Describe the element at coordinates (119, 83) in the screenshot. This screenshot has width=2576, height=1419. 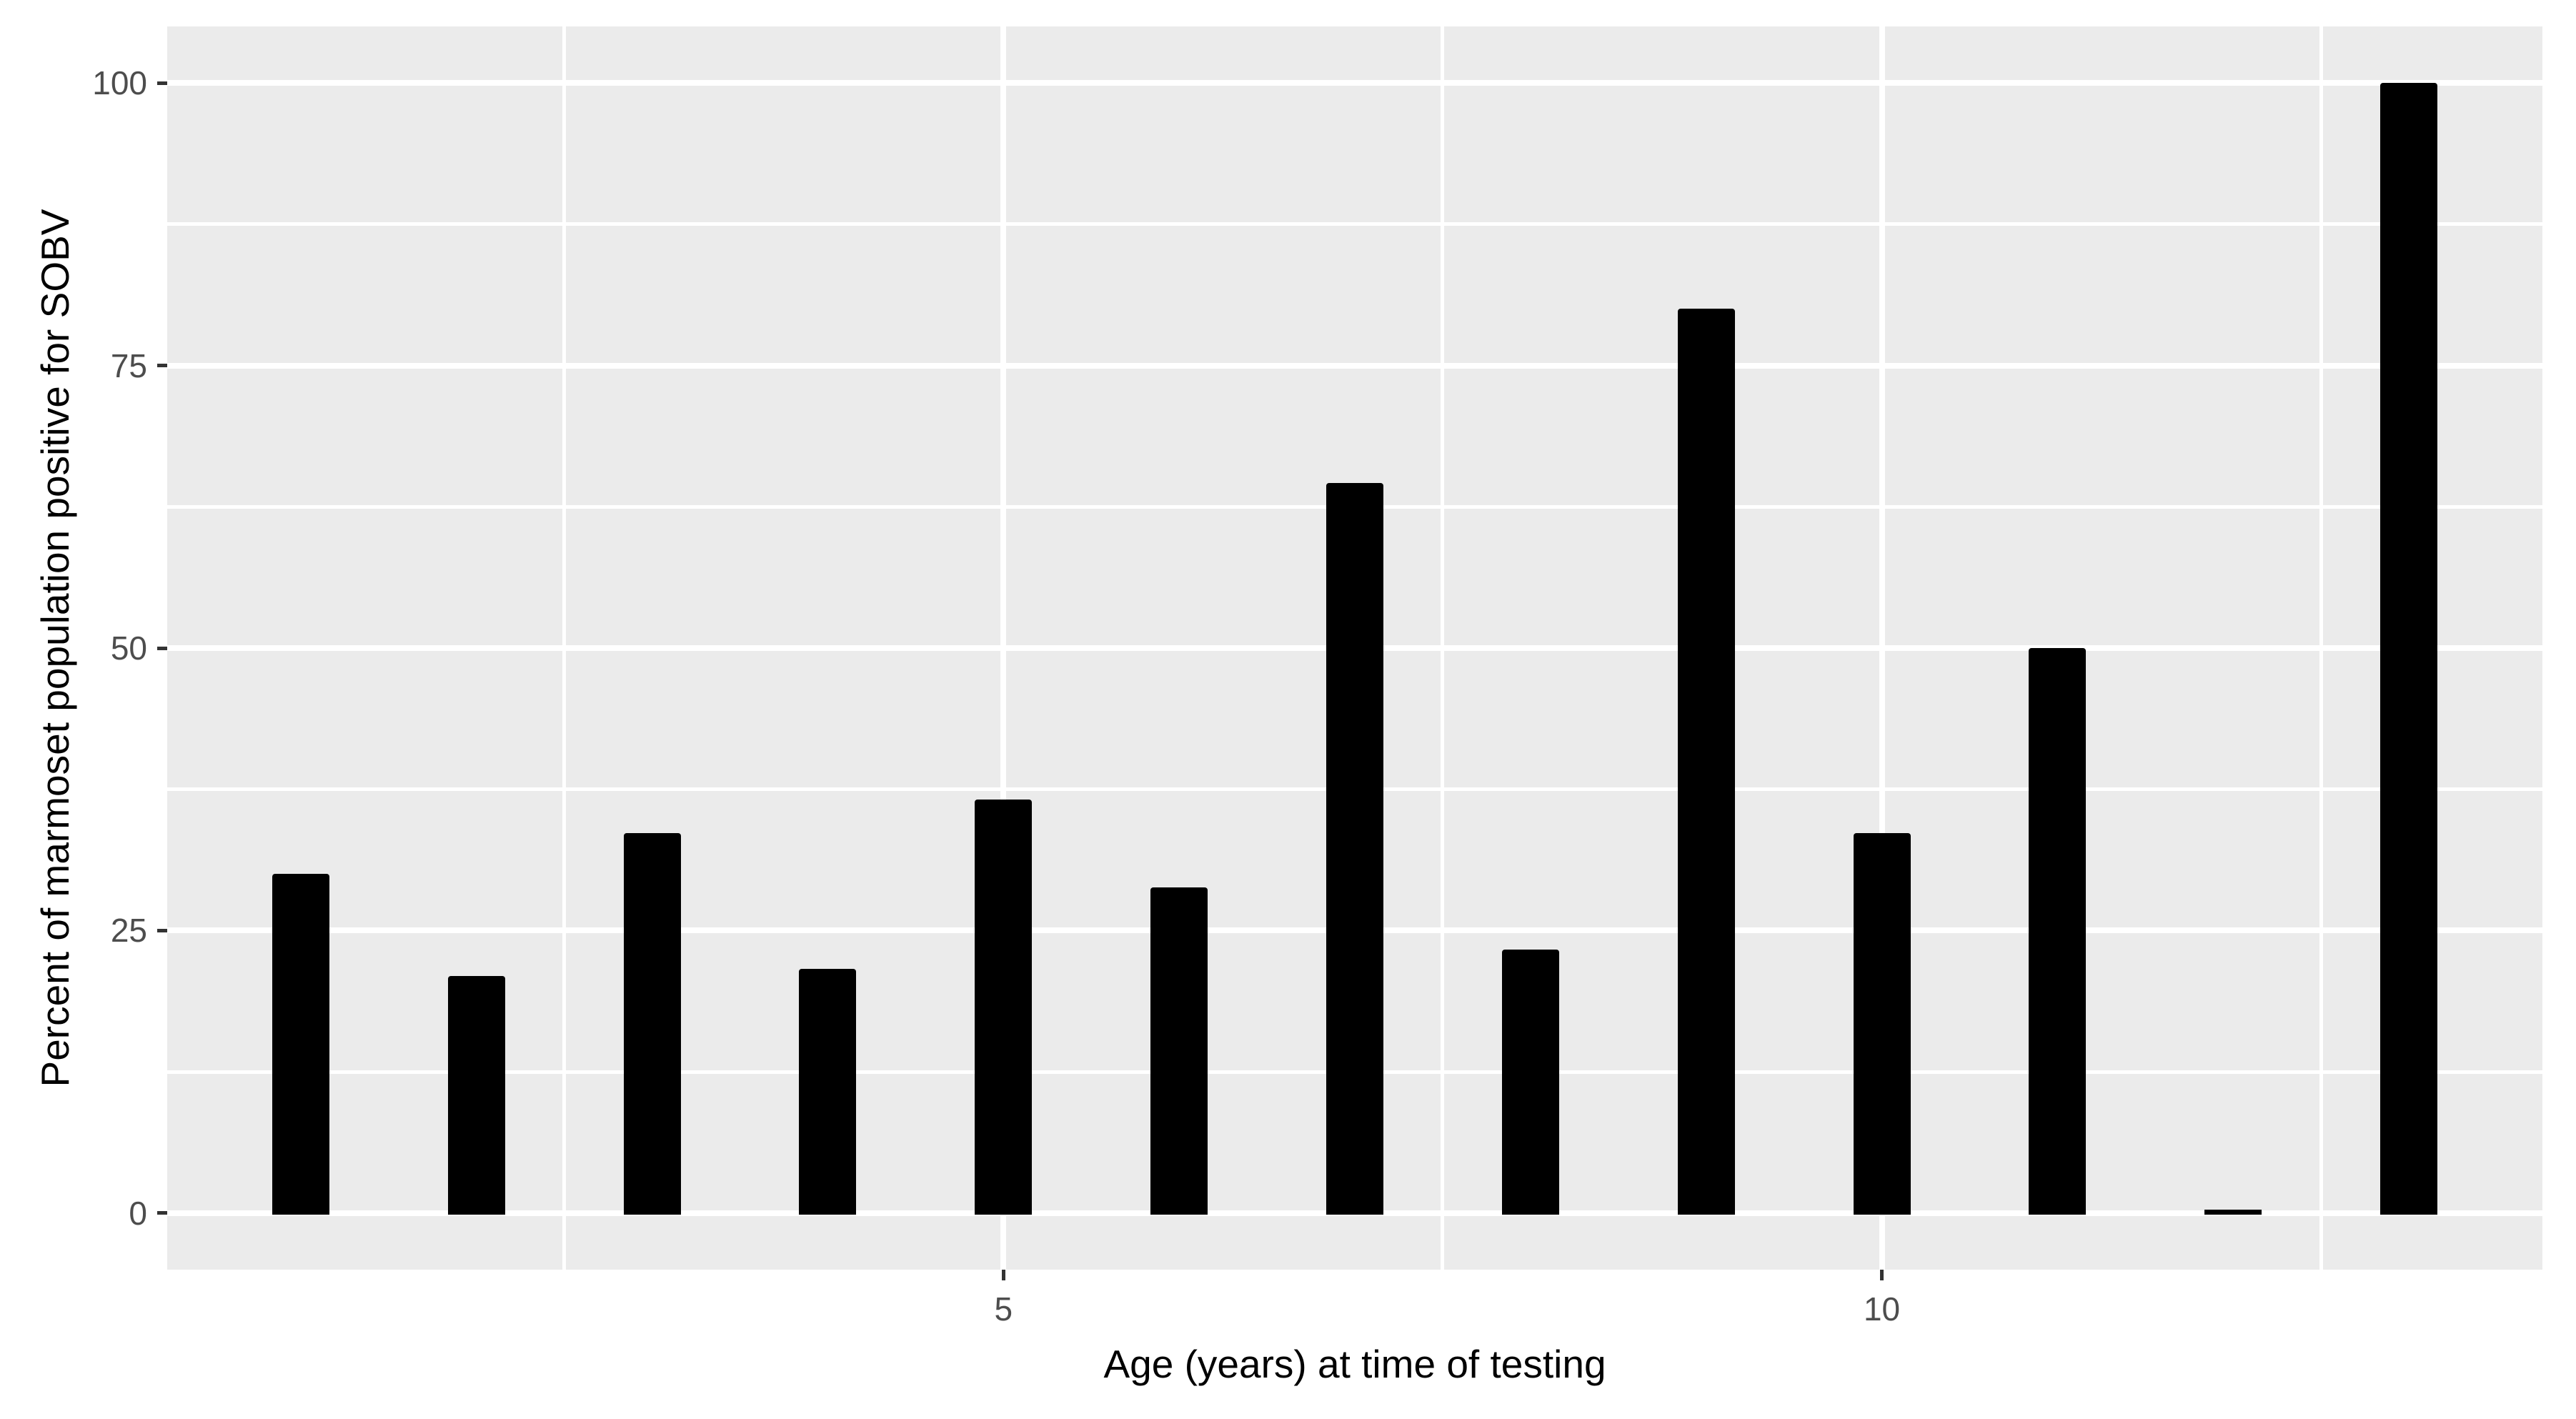
I see `y-tick-label: 100` at that location.